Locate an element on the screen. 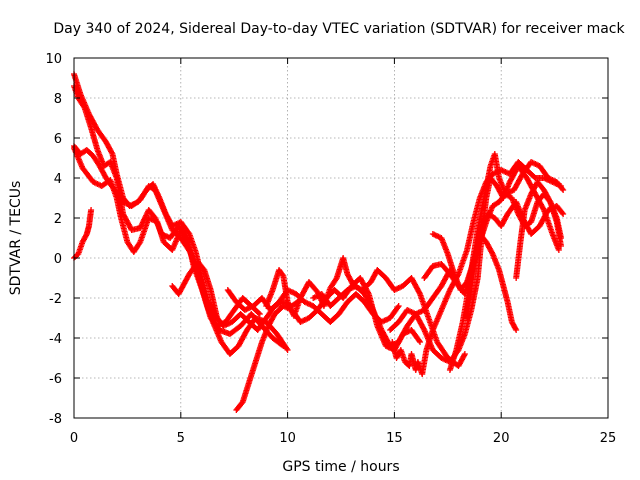 The image size is (640, 480). y-tick-label: 6 is located at coordinates (58, 139).